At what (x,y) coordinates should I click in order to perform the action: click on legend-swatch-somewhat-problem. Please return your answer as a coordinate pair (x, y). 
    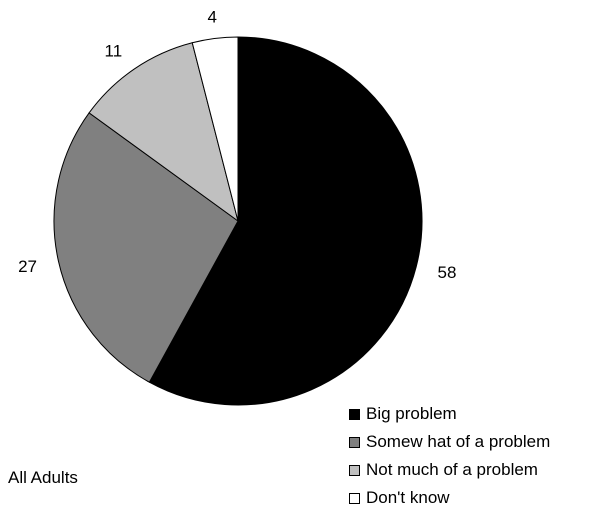
    Looking at the image, I should click on (354, 442).